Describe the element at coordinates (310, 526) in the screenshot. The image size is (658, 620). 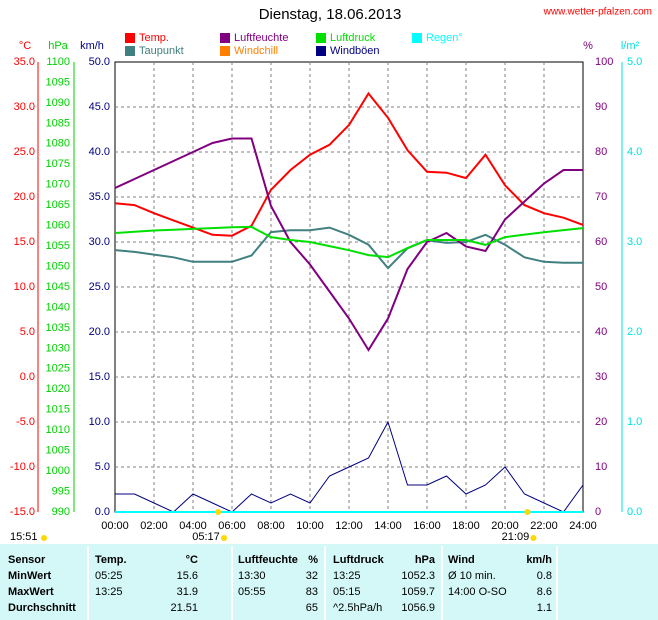
I see `x-tick-label: 10:00` at that location.